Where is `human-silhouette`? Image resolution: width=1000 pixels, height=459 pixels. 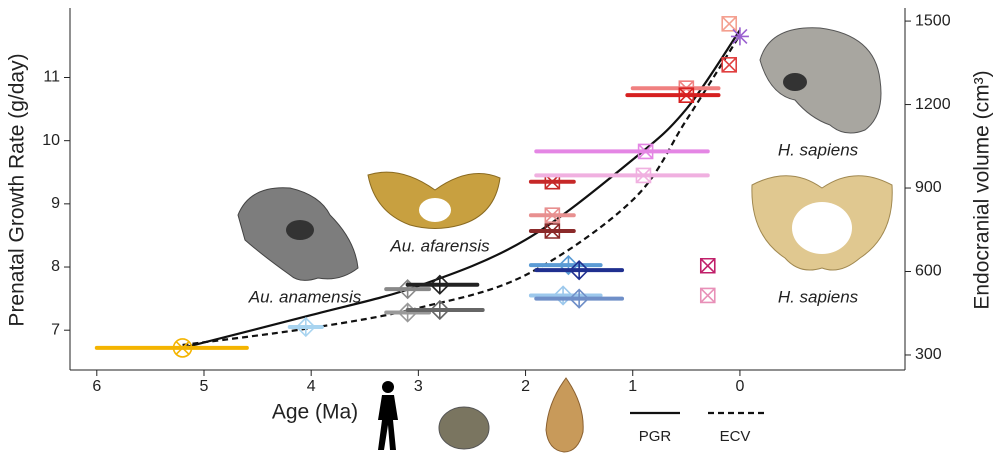
human-silhouette is located at coordinates (388, 415).